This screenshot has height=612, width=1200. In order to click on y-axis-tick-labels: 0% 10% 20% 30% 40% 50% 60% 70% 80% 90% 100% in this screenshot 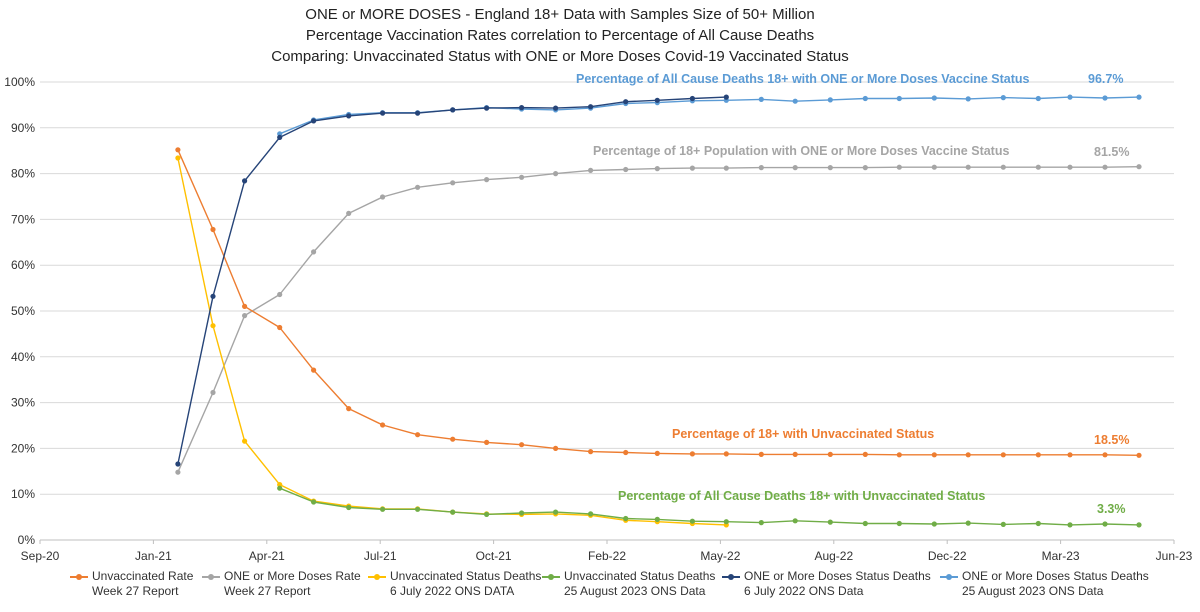, I will do `click(19, 311)`.